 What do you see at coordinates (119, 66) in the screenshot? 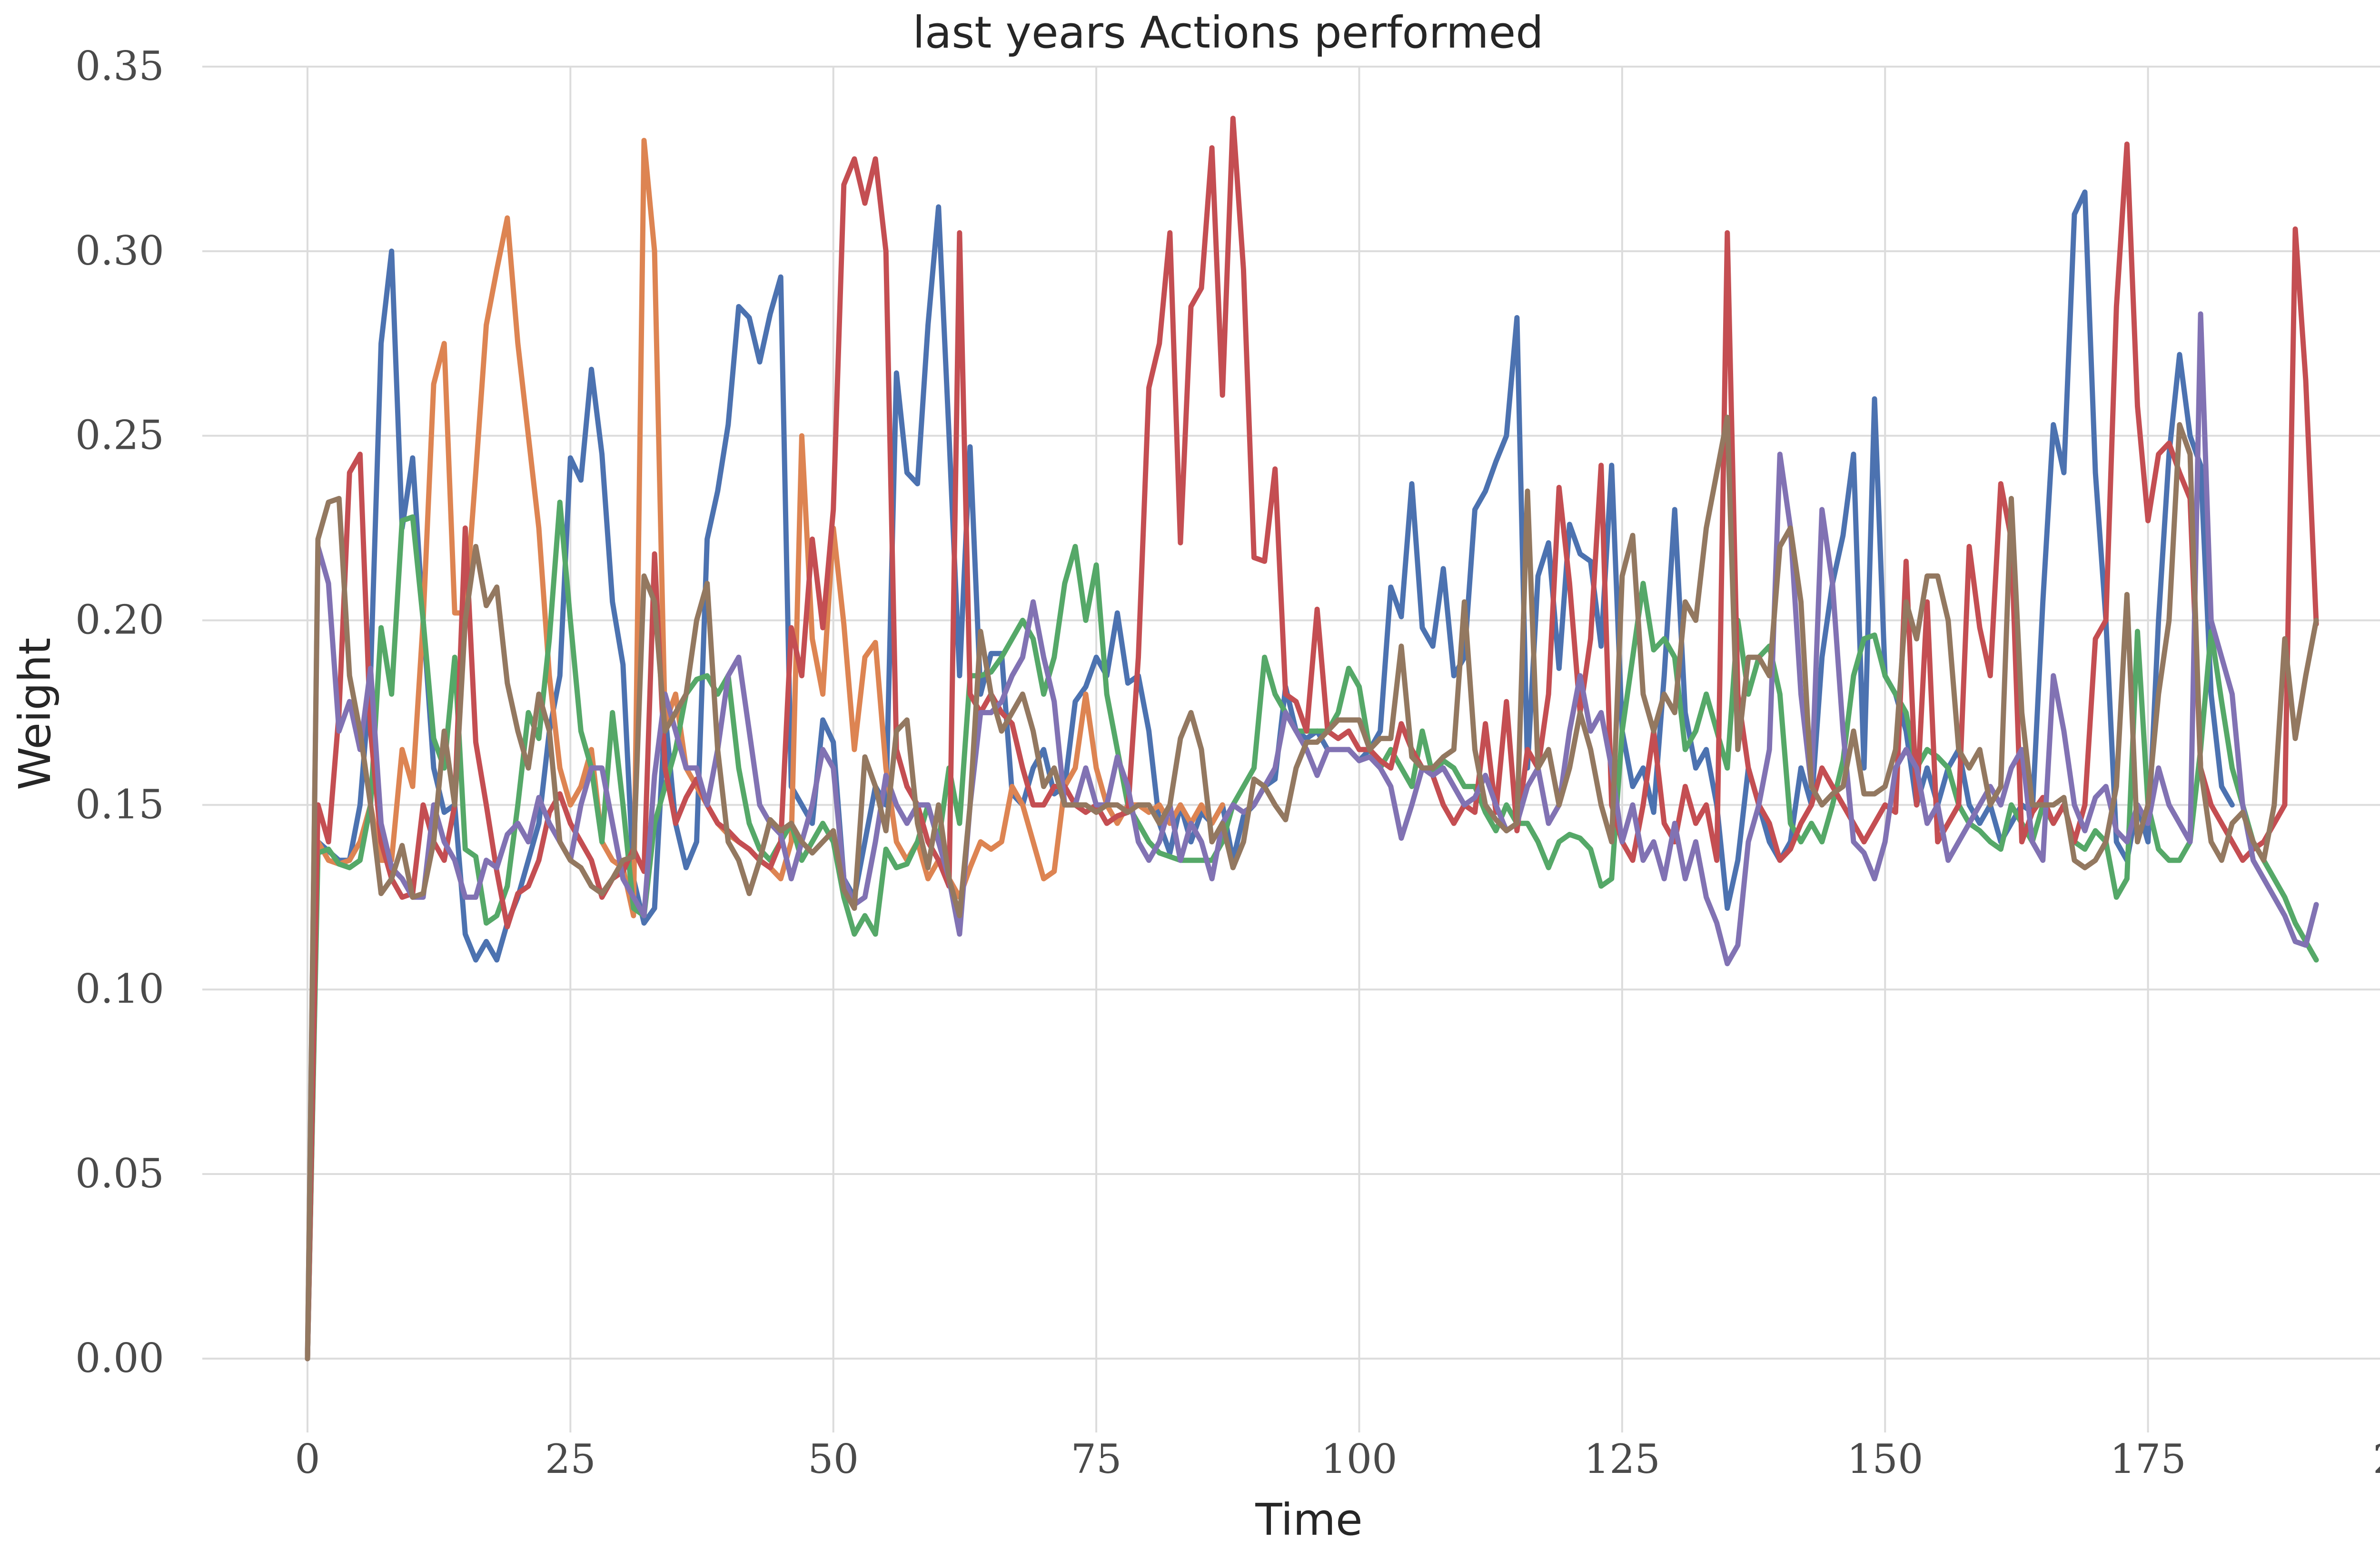
I see `y-tick-label: 0.35` at bounding box center [119, 66].